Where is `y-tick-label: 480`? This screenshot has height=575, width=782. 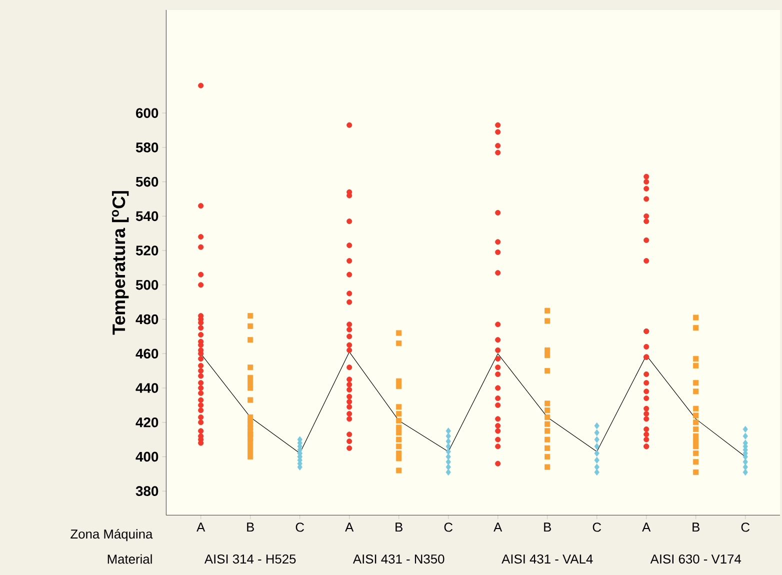
y-tick-label: 480 is located at coordinates (147, 319).